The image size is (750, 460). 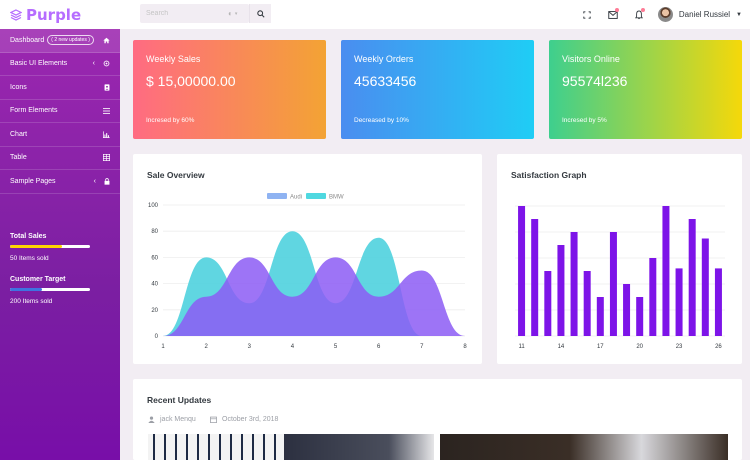 I want to click on sidebar-item-dashboard: Dashboard ( 2 new updates ), so click(x=60, y=41).